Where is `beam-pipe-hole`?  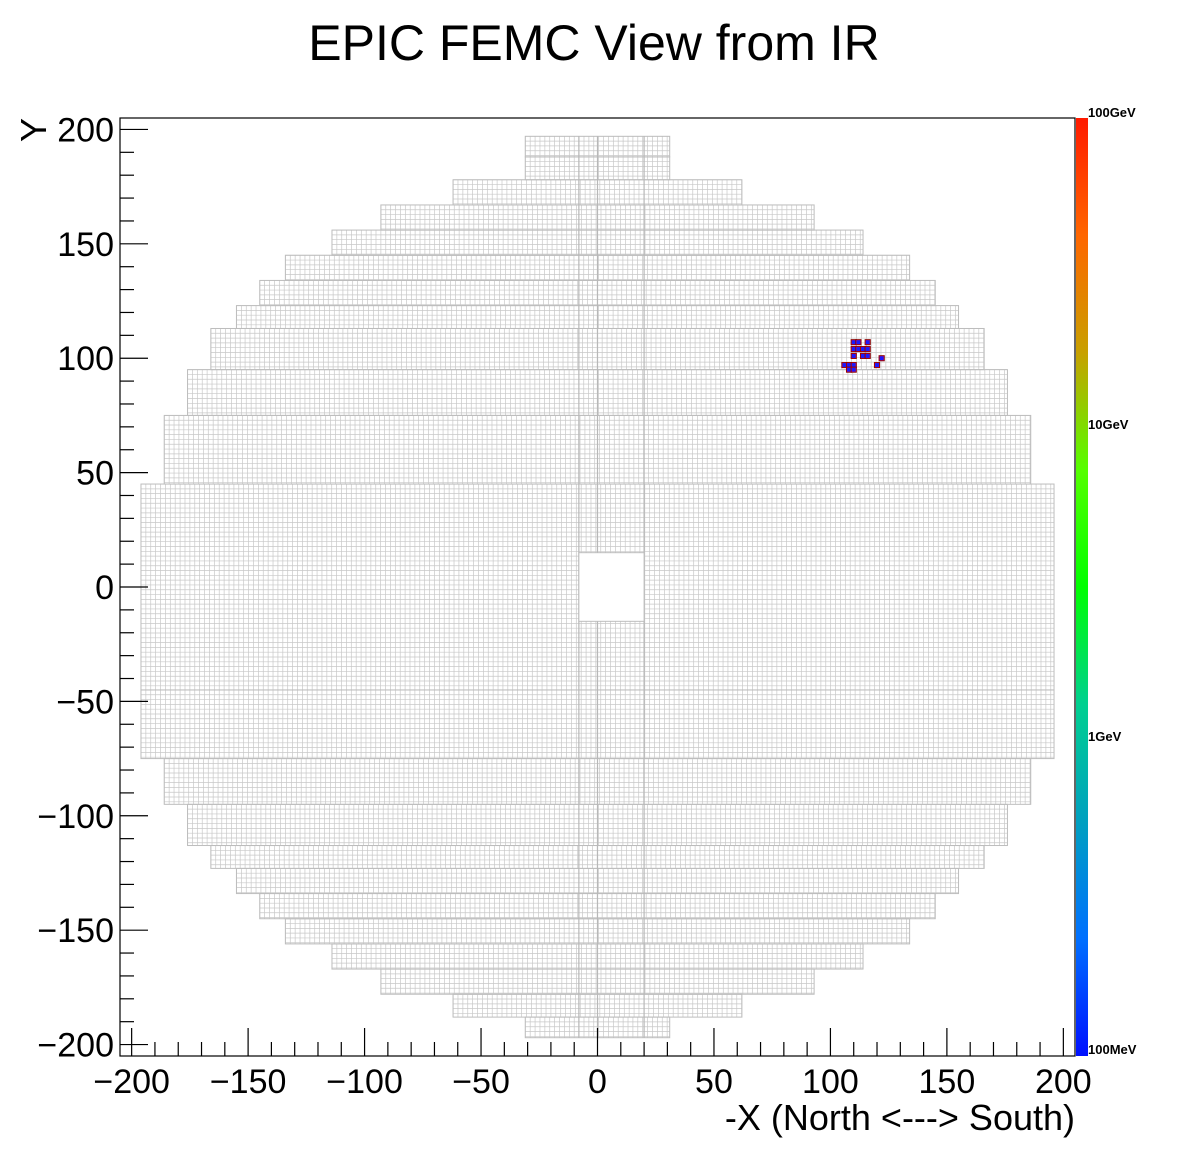 beam-pipe-hole is located at coordinates (611, 587).